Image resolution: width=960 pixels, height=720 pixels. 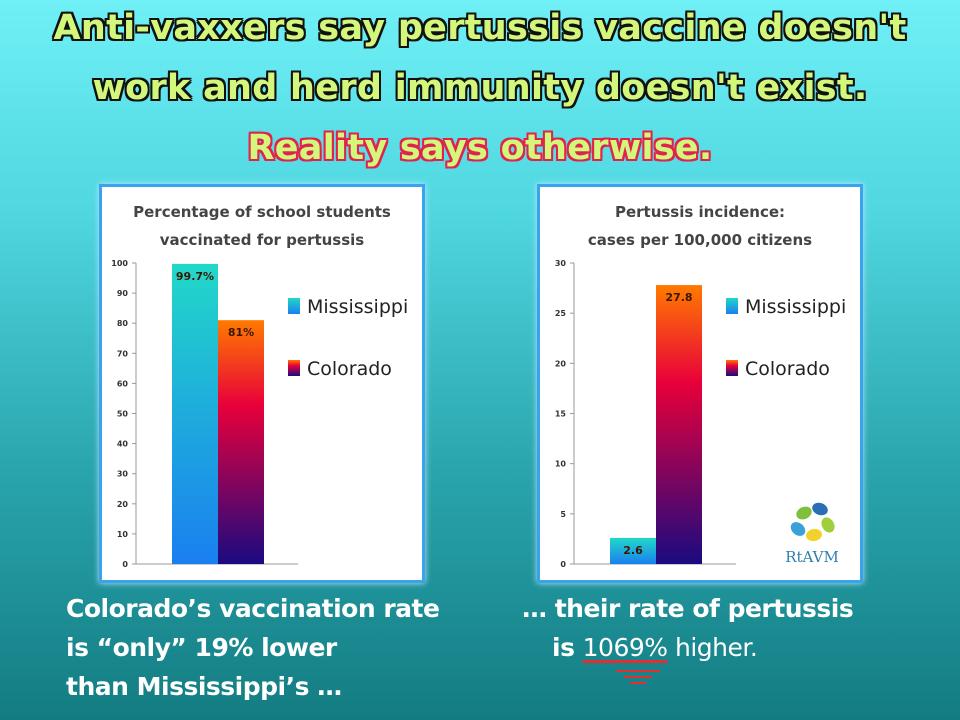 What do you see at coordinates (625, 647) in the screenshot?
I see `right-caption-emphasis: 1069%` at bounding box center [625, 647].